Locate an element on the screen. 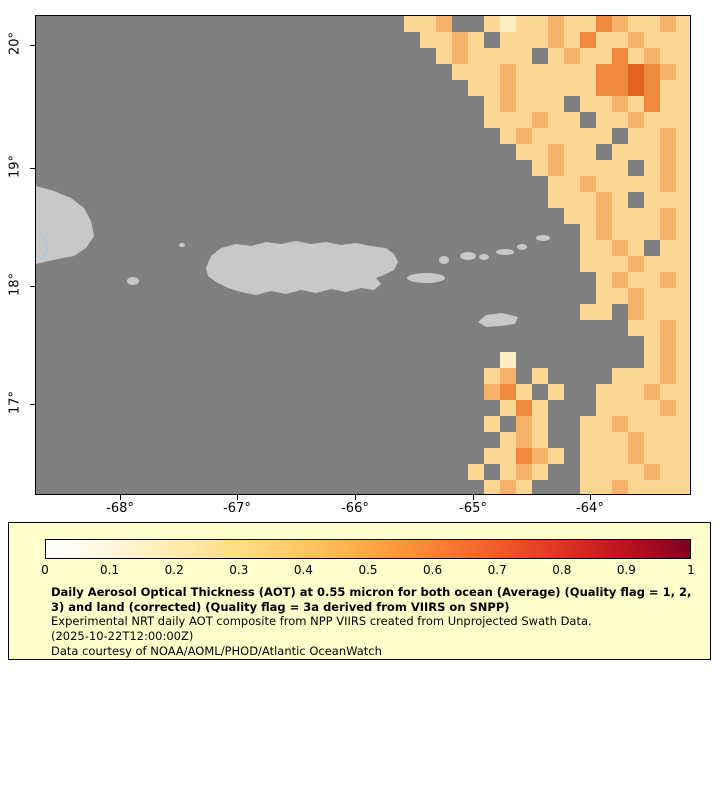 The width and height of the screenshot is (720, 800). st-croix is located at coordinates (498, 320).